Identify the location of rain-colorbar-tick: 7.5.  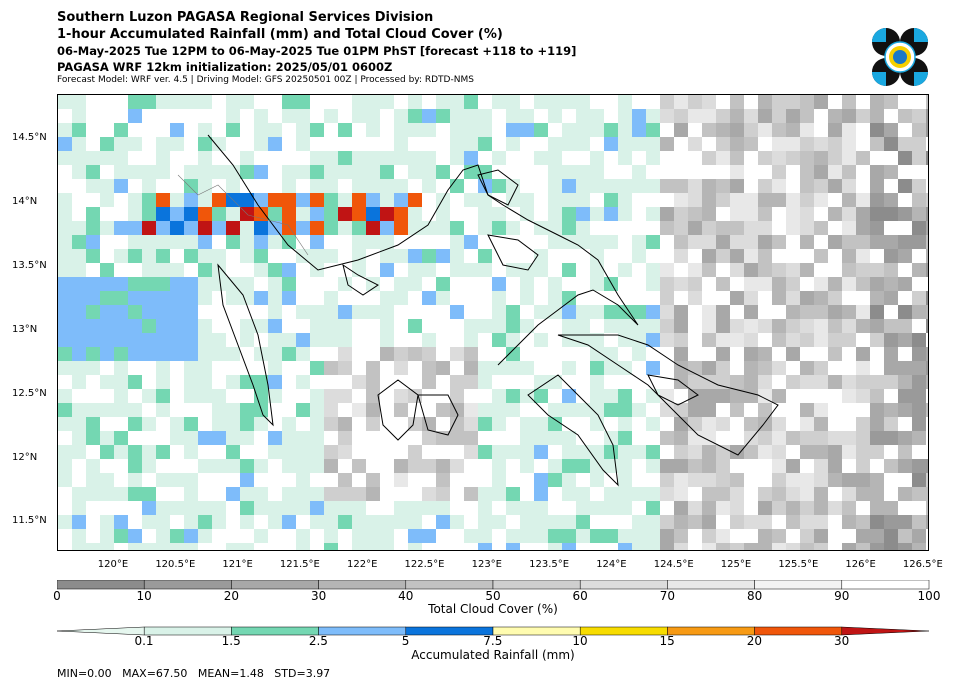
(493, 641).